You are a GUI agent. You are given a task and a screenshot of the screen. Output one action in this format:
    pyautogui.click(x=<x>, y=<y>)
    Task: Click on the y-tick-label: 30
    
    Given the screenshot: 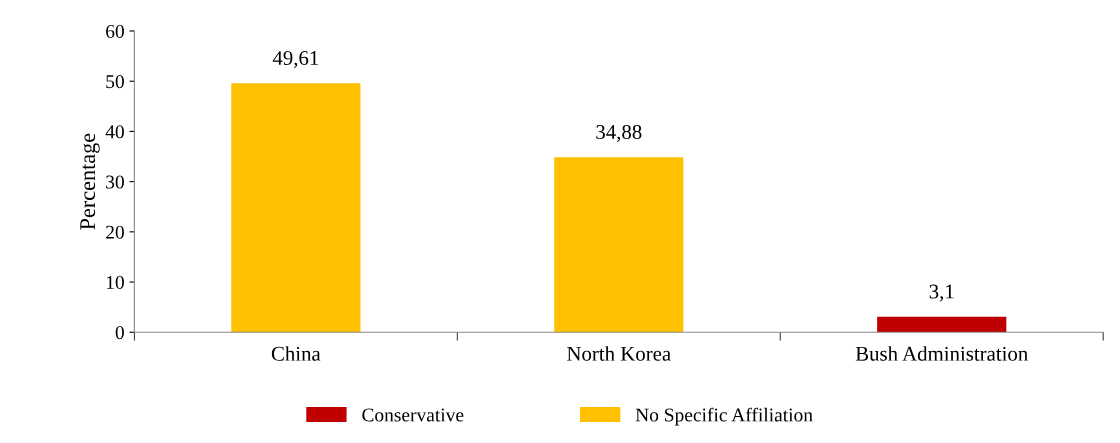 What is the action you would take?
    pyautogui.click(x=115, y=182)
    